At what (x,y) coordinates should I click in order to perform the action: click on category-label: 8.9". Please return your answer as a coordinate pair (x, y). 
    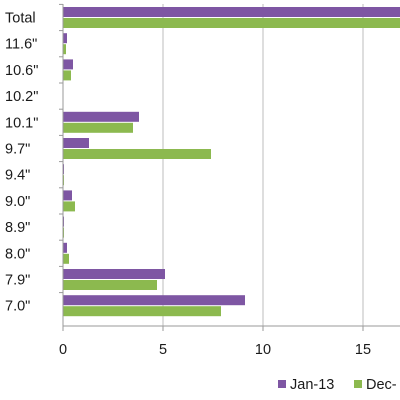
    Looking at the image, I should click on (17, 228).